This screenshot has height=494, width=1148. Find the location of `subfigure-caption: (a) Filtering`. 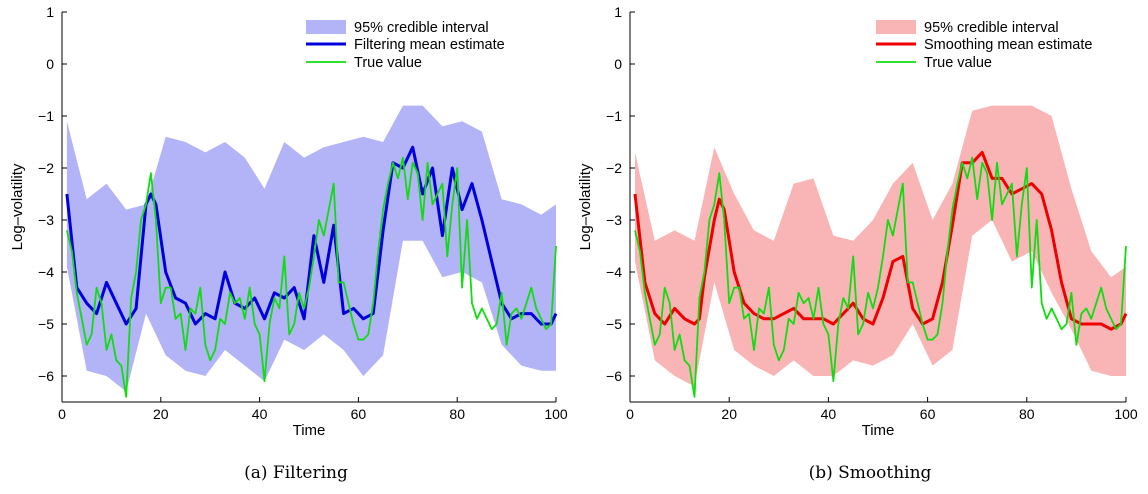

subfigure-caption: (a) Filtering is located at coordinates (296, 473).